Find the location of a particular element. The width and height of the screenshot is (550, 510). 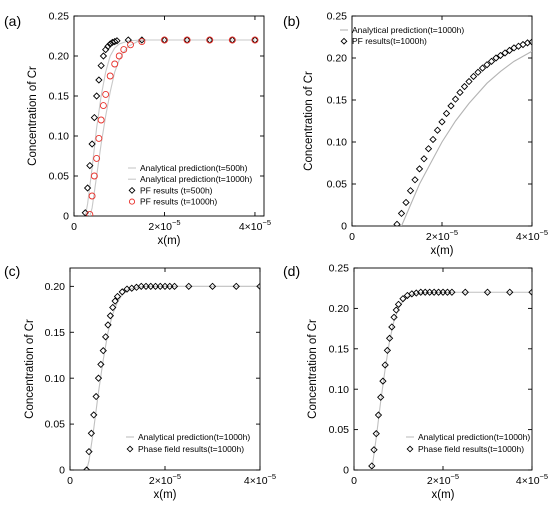

legend-label: PF results (t=1000h) is located at coordinates (178, 202).